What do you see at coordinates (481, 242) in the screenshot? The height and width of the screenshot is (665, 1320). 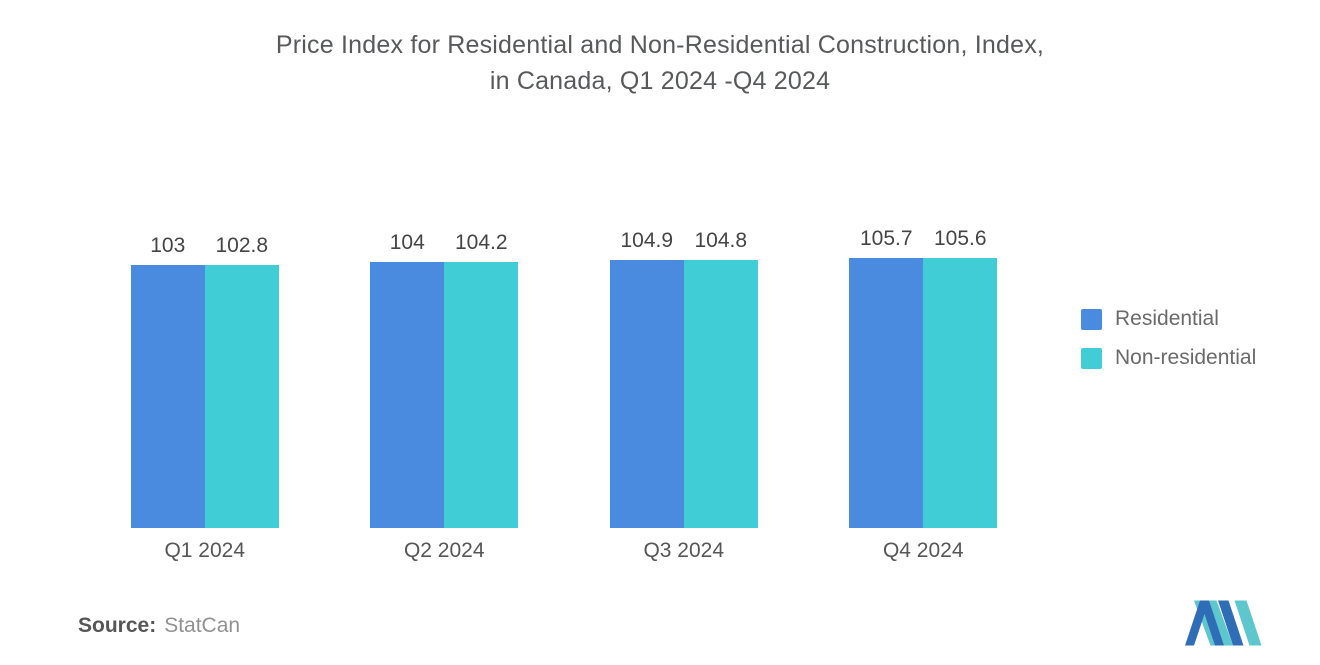 I see `value-label: 104.2` at bounding box center [481, 242].